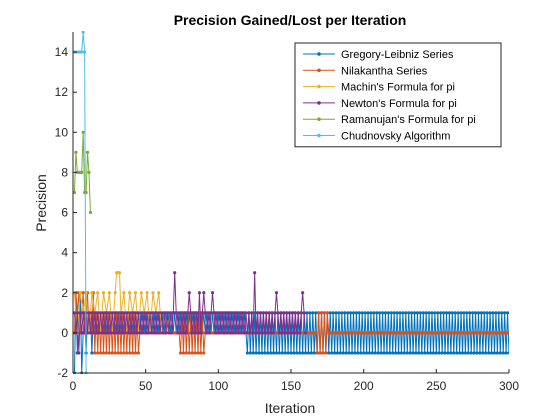 Image resolution: width=560 pixels, height=420 pixels. Describe the element at coordinates (290, 20) in the screenshot. I see `chart-title: Precision Gained/Lost per Iteration` at that location.